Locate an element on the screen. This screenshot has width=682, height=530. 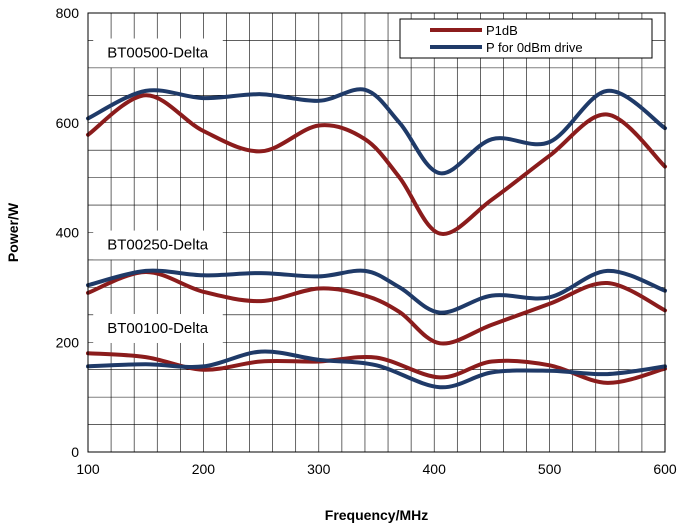
annotation-label: BT00250-Delta is located at coordinates (158, 245).